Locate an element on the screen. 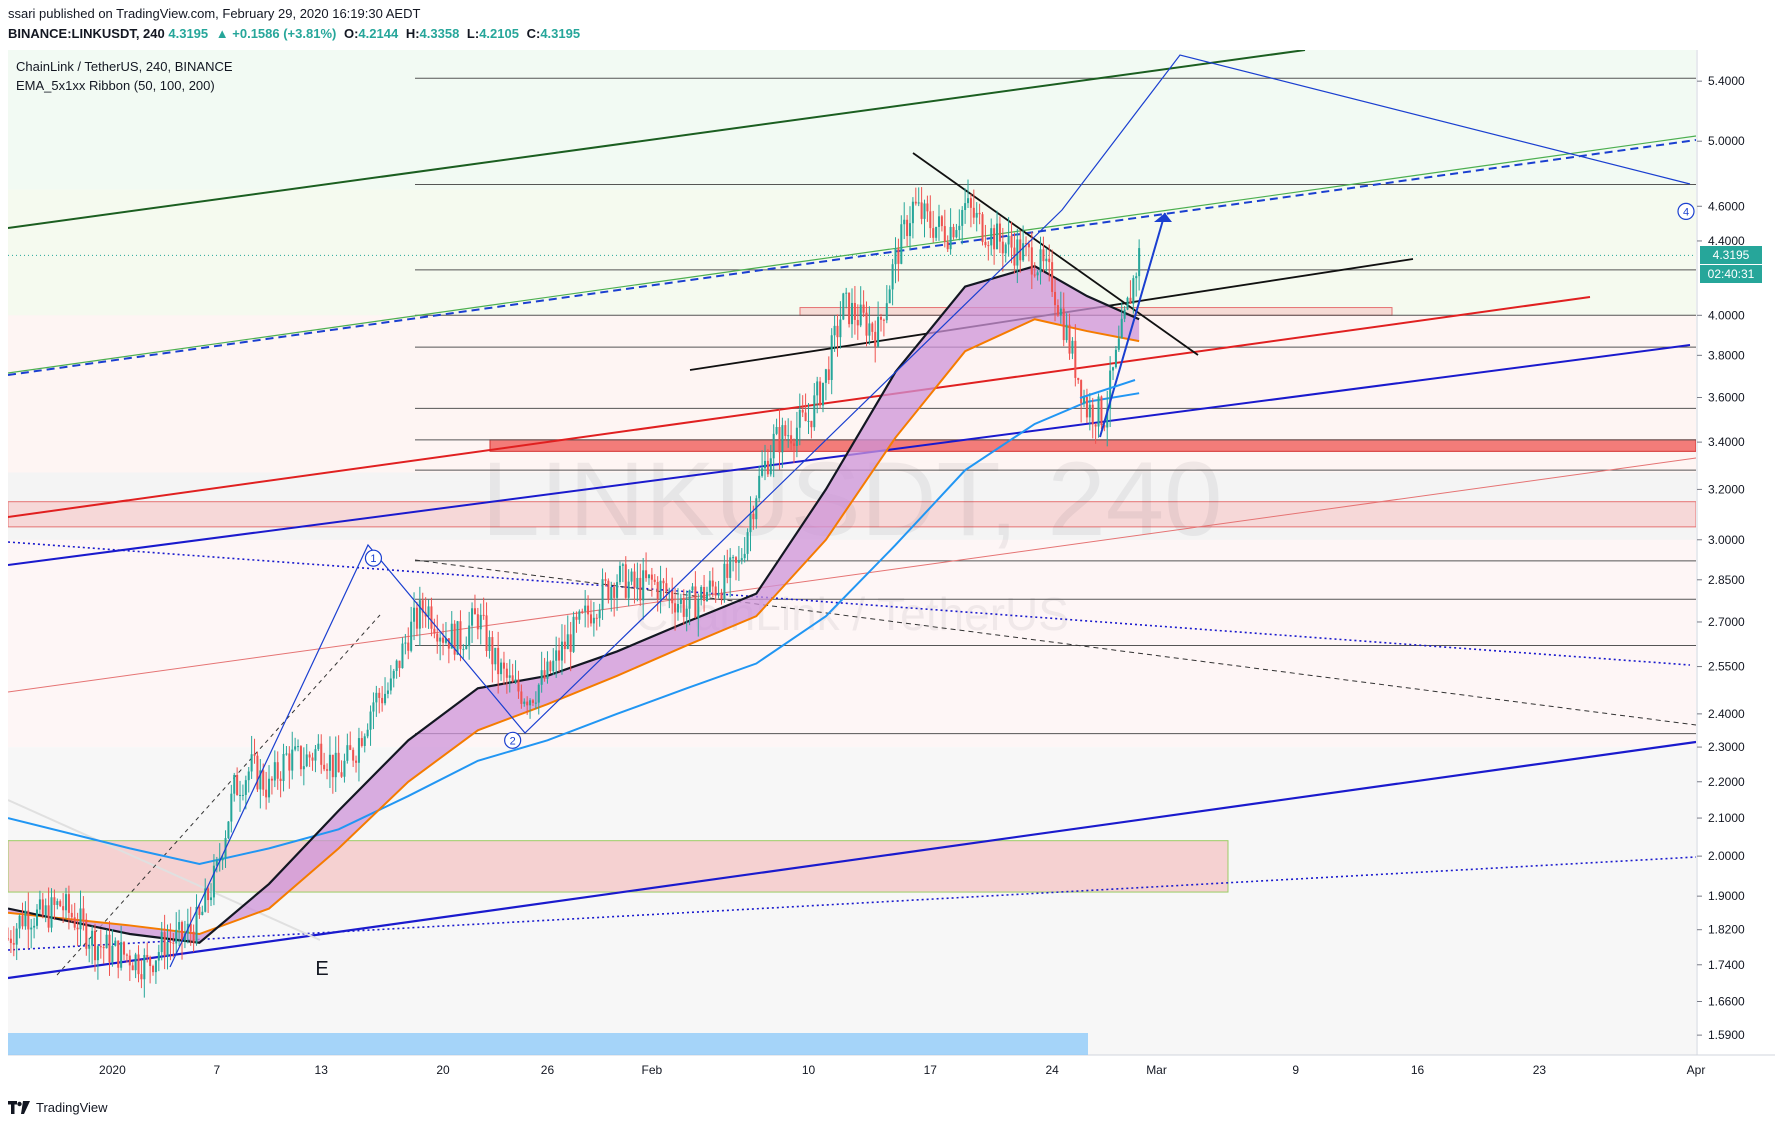 This screenshot has width=1775, height=1126. time-axis: 2020 7 13 20 26 Feb 10 17 24 Mar 9 16 23 Apr is located at coordinates (902, 1070).